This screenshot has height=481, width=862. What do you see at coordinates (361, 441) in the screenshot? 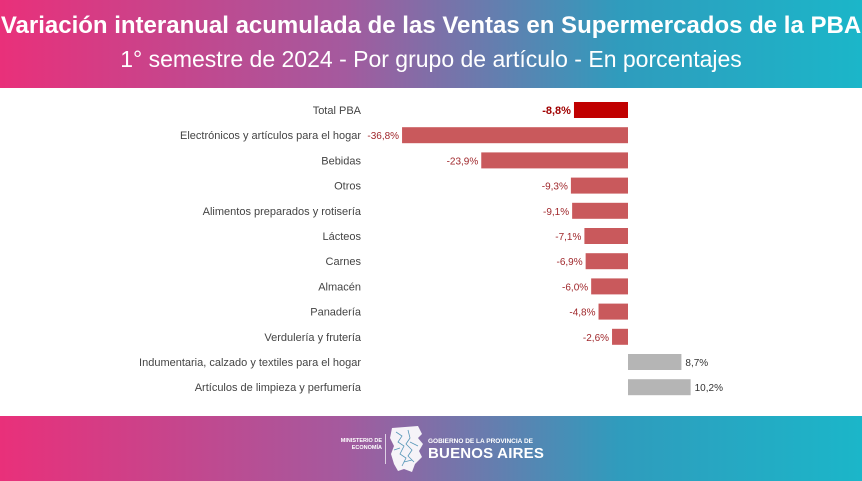
I see `ministry-line-1: MINISTERIO DE` at bounding box center [361, 441].